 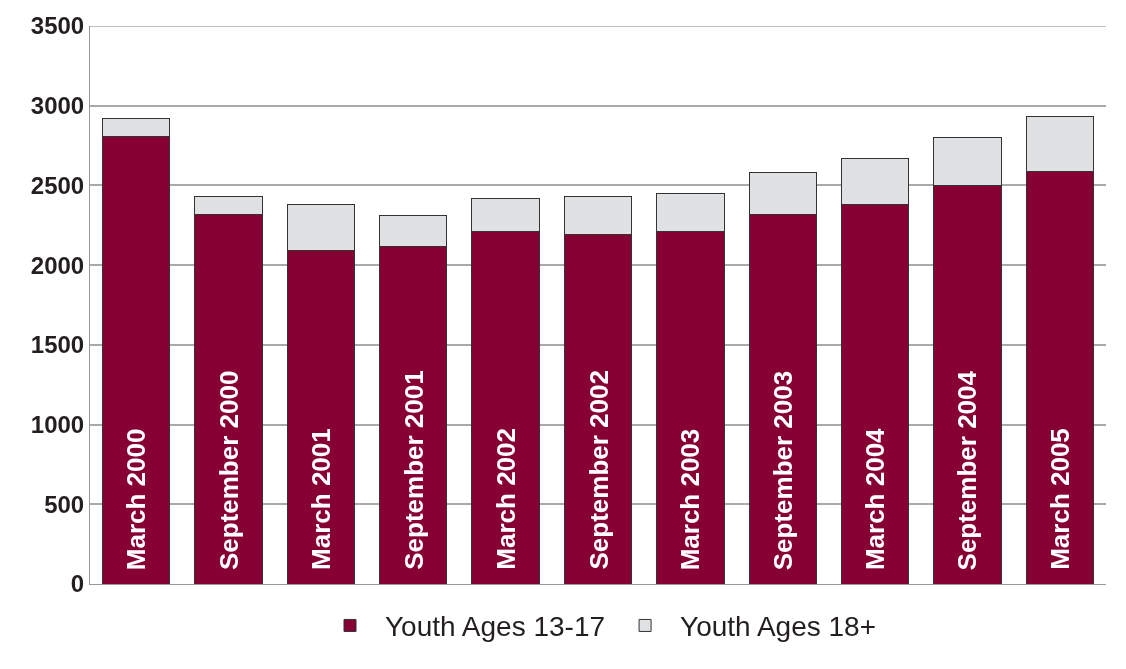 I want to click on x-tick-label: September 2001, so click(x=413, y=470).